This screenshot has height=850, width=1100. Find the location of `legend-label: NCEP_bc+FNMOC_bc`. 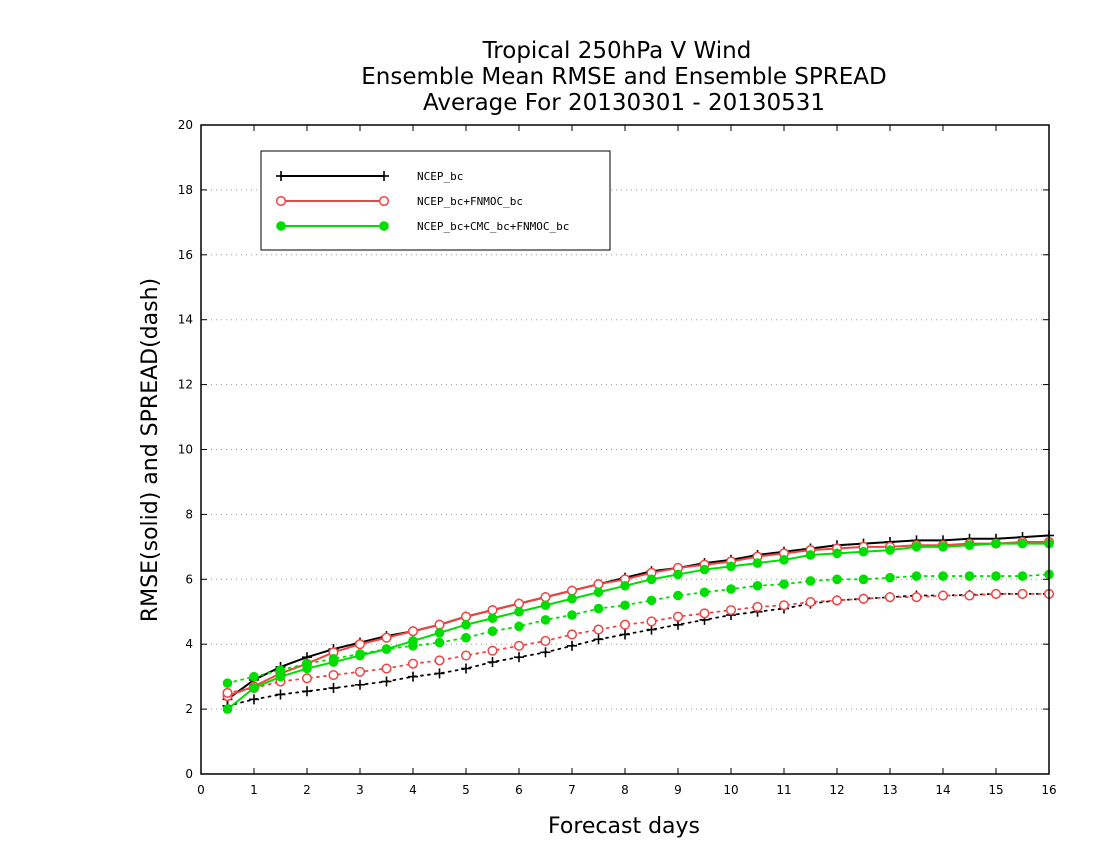

legend-label: NCEP_bc+FNMOC_bc is located at coordinates (470, 201).